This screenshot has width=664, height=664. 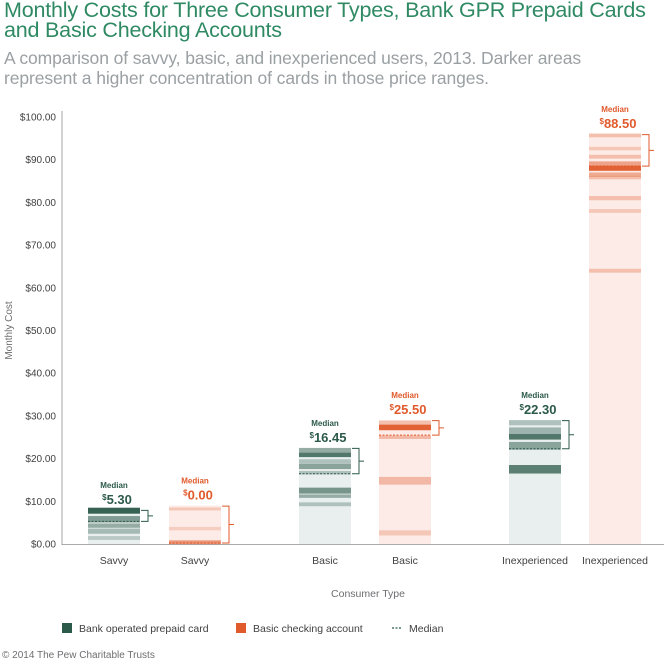 I want to click on y-tick-label: $0.00, so click(x=43, y=545).